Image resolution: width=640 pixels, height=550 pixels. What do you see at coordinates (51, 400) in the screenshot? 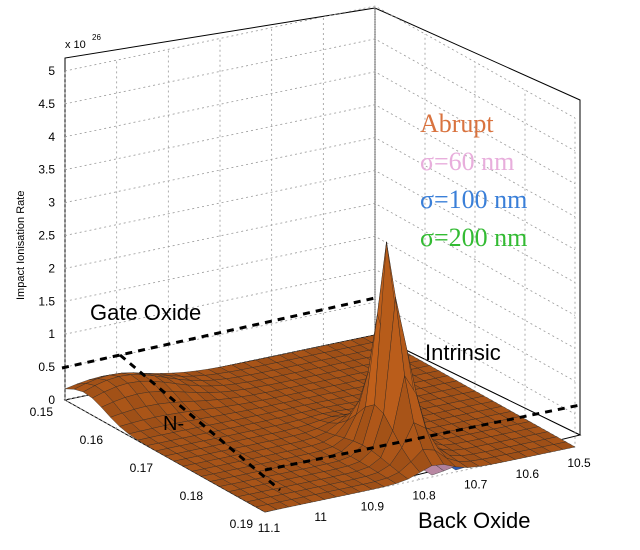
I see `z-tick-label: 0` at bounding box center [51, 400].